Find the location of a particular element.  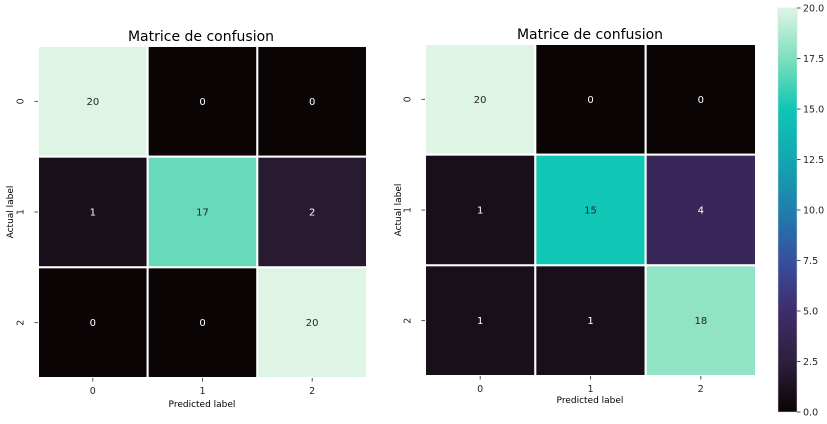

colorbar-tick-label: 7.5 is located at coordinates (810, 261).